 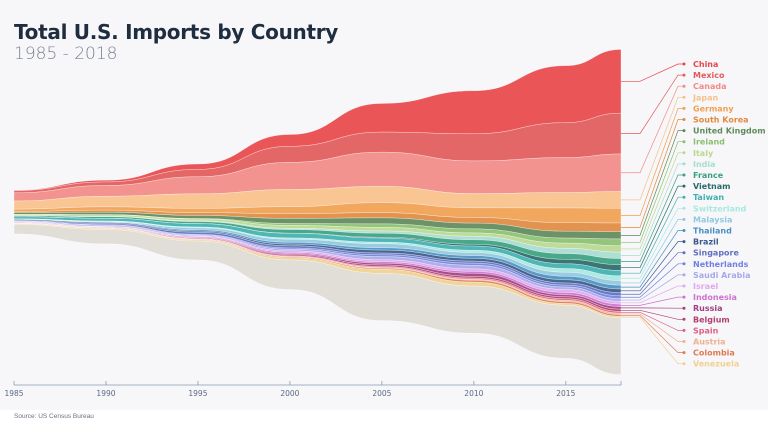 I want to click on legend-label: Netherlands, so click(x=721, y=264).